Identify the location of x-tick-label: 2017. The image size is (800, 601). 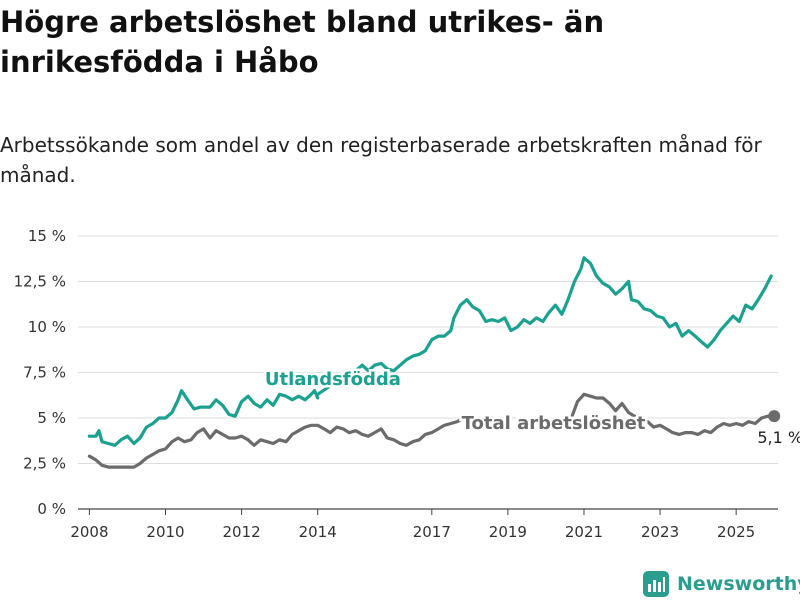
(432, 532).